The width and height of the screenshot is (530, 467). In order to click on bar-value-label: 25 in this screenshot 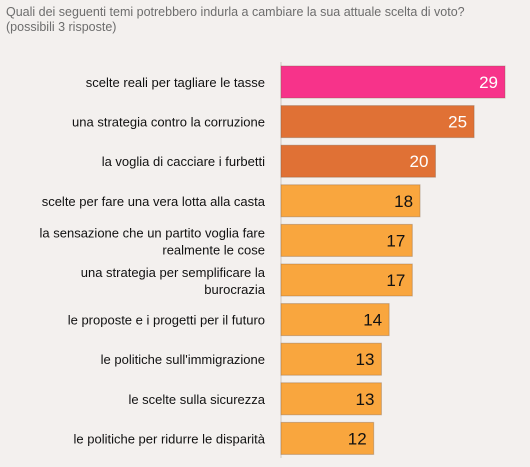, I will do `click(457, 122)`.